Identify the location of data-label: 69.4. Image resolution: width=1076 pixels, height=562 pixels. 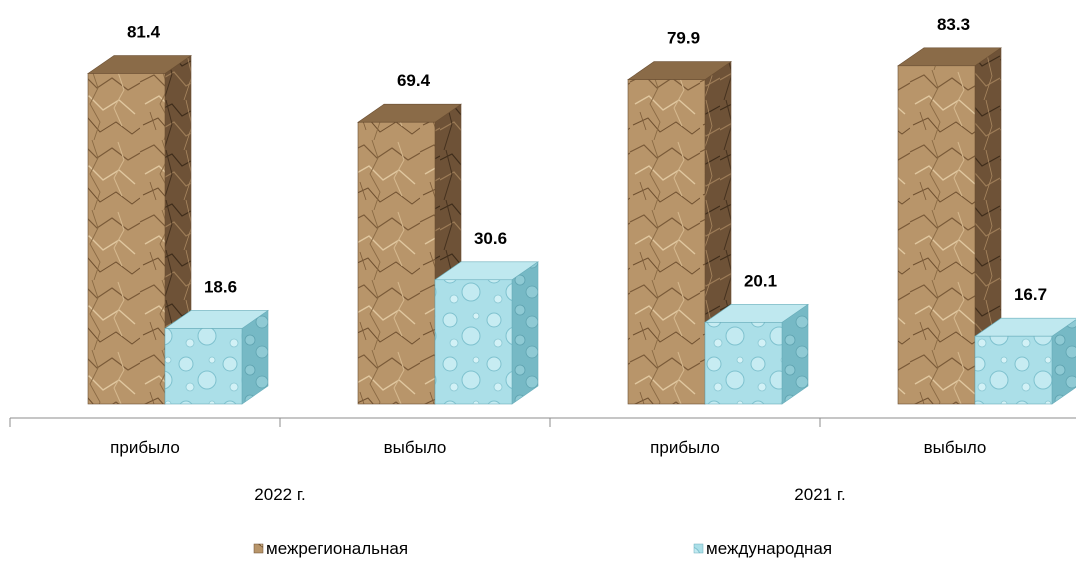
(414, 80).